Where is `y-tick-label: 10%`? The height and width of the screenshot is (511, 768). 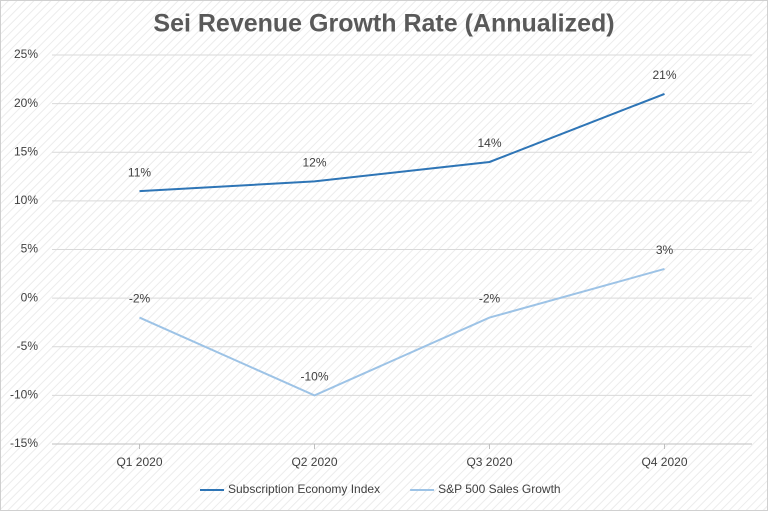
y-tick-label: 10% is located at coordinates (26, 200).